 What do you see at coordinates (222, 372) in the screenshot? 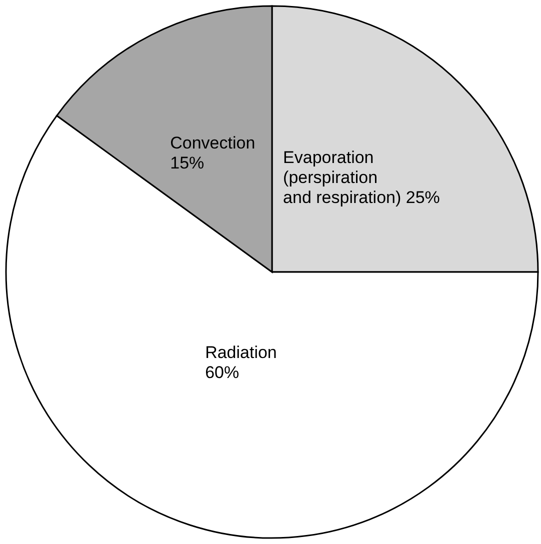
I see `data-label: 60%` at bounding box center [222, 372].